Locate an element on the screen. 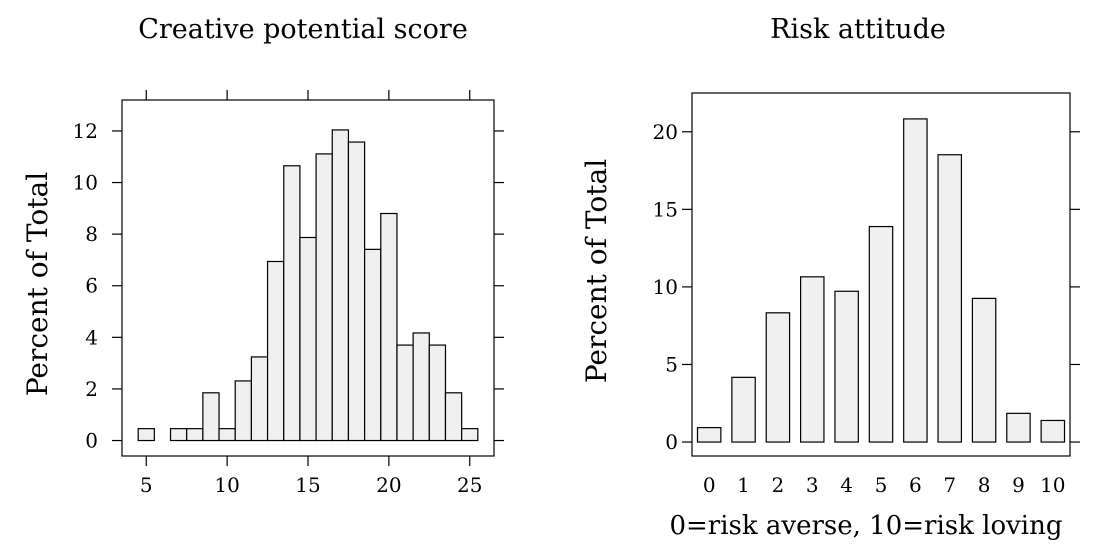 The width and height of the screenshot is (1094, 552). x-tick-label: 15 is located at coordinates (307, 485).